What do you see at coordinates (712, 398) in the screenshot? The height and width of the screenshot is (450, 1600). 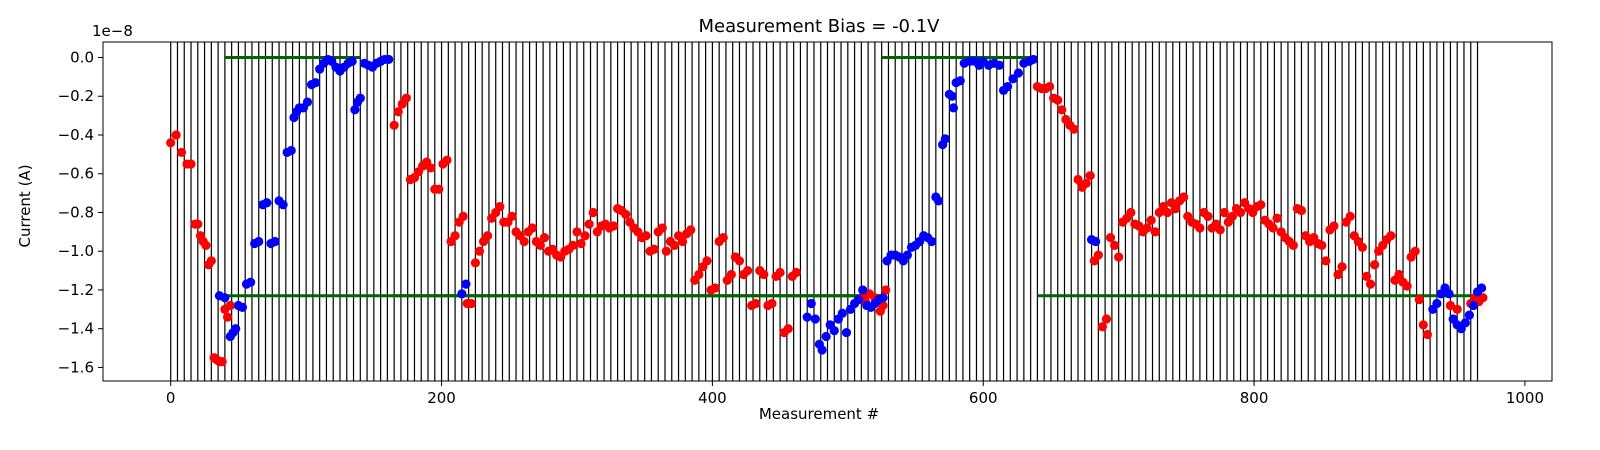 I see `x-tick-label: 400` at bounding box center [712, 398].